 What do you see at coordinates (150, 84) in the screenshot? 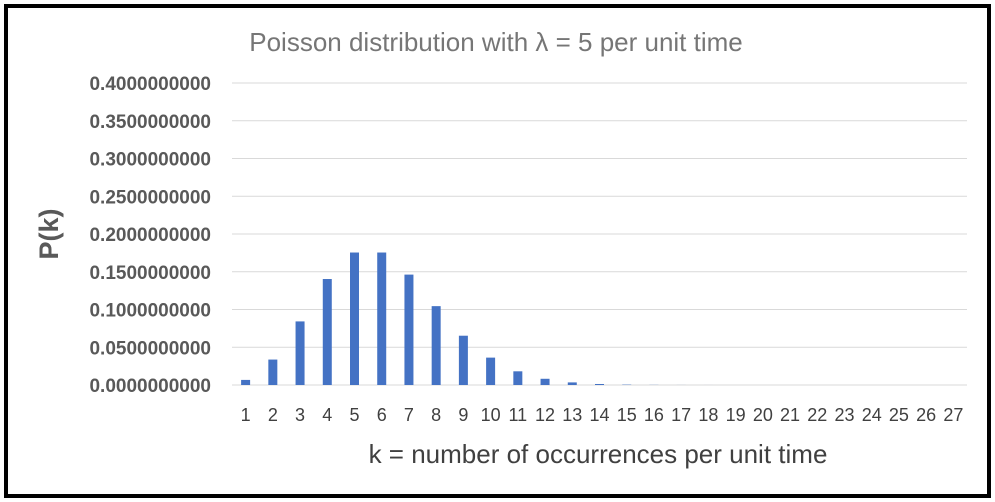
I see `y-tick-label: 0.4000000000` at bounding box center [150, 84].